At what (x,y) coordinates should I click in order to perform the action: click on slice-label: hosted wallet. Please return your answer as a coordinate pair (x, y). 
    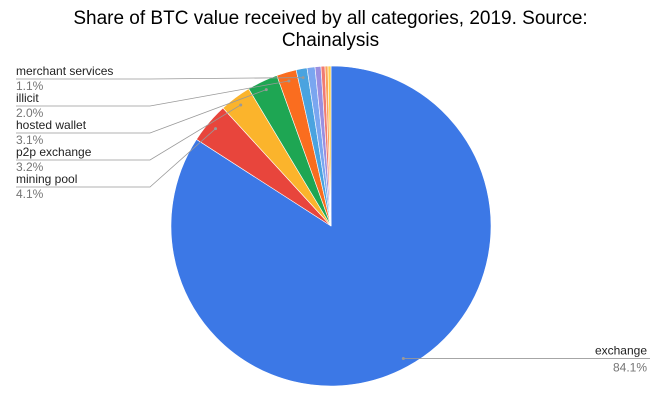
    Looking at the image, I should click on (51, 125).